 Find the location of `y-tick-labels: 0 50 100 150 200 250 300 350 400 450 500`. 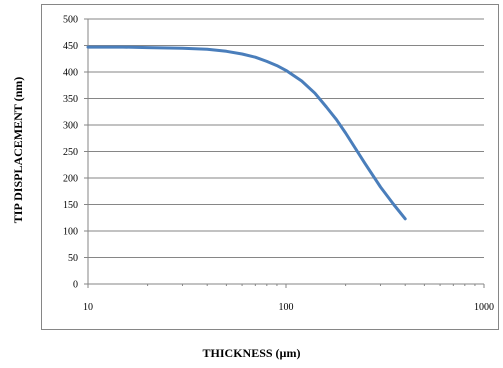

y-tick-labels: 0 50 100 150 200 250 300 350 400 450 500 is located at coordinates (70, 153).